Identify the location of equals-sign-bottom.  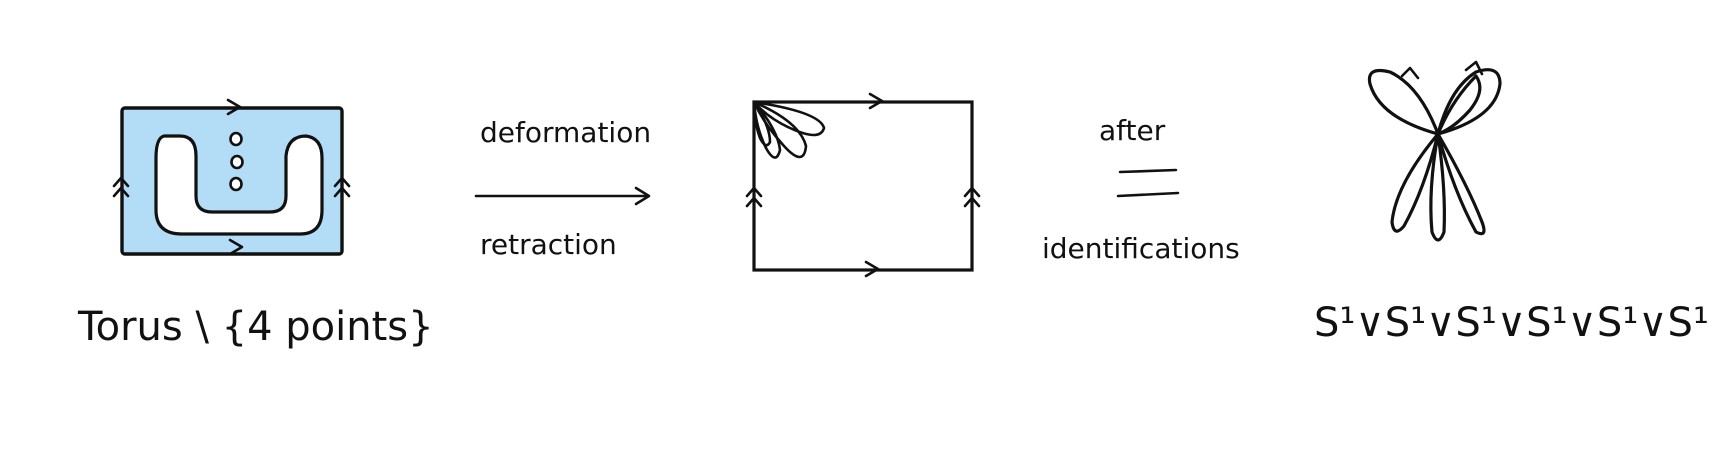
(1148, 194).